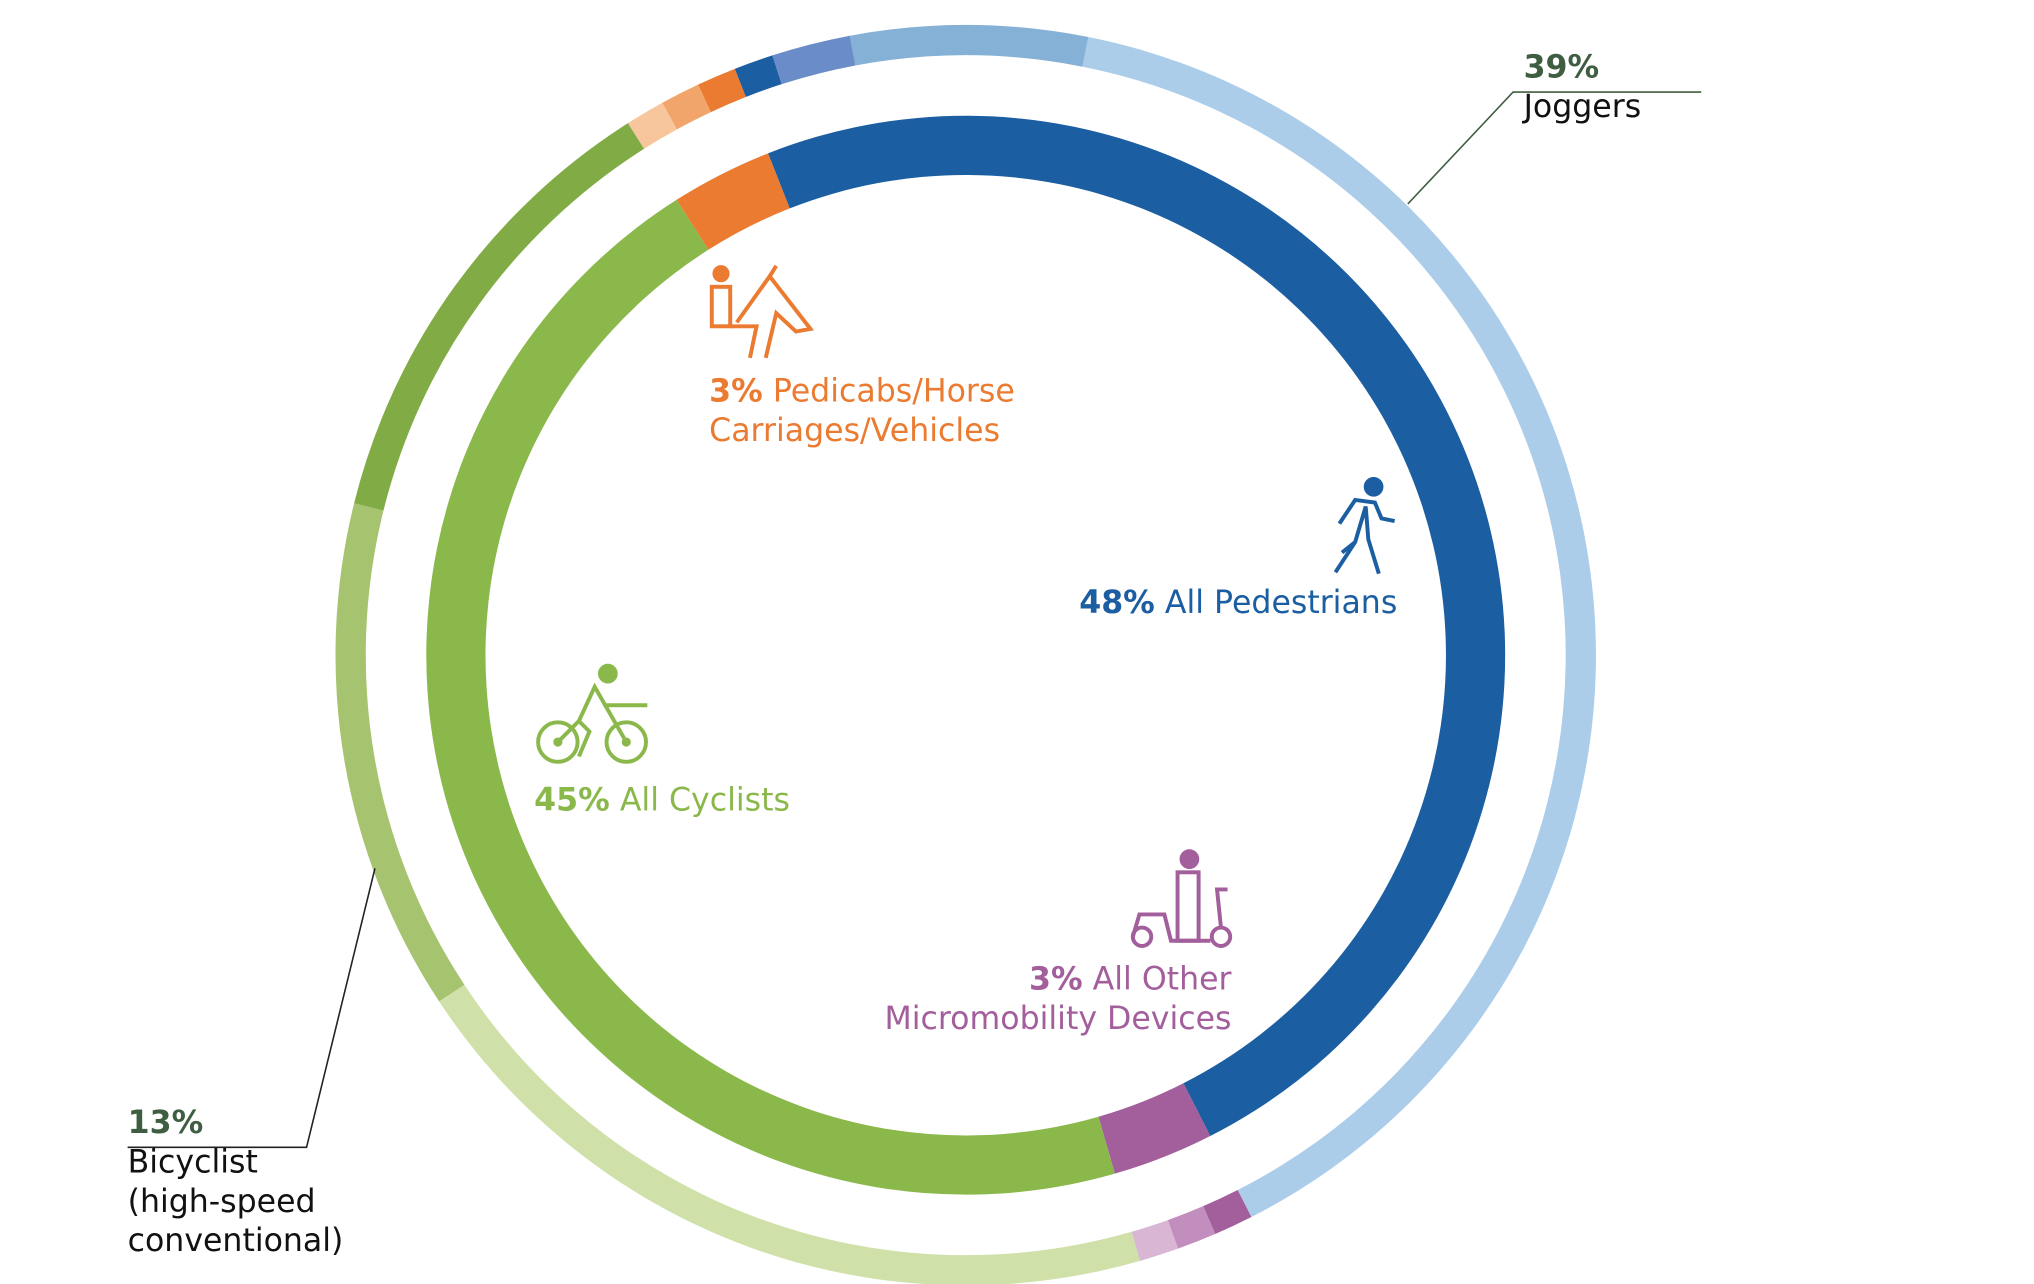 This screenshot has width=2034, height=1284. I want to click on bicyclist-callout: 13% Bicyclist (high-speed conventional), so click(243, 1182).